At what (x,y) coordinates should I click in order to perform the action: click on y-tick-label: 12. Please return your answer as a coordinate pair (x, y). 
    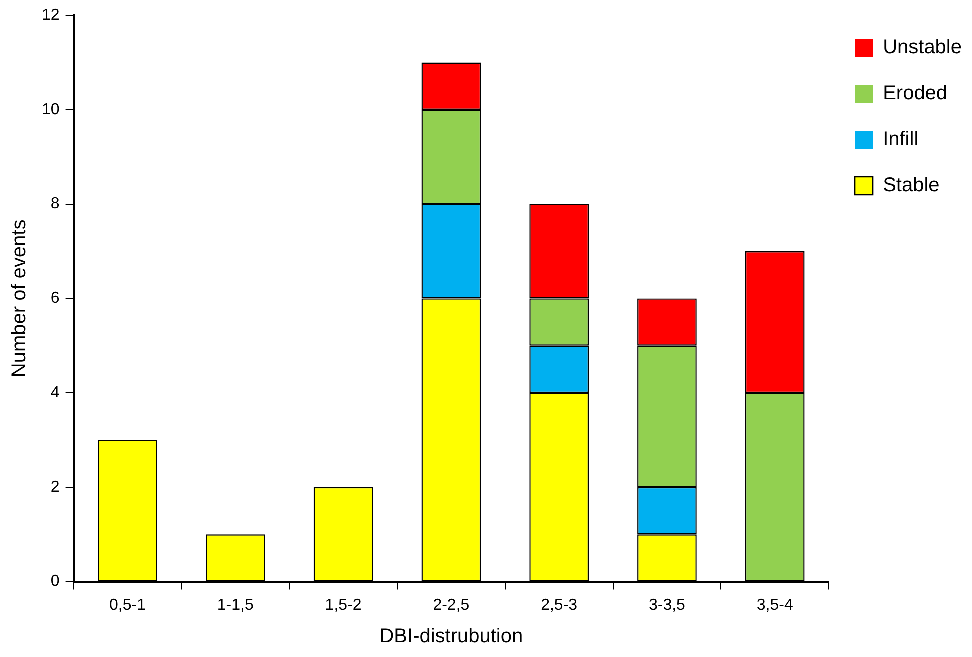
    Looking at the image, I should click on (51, 15).